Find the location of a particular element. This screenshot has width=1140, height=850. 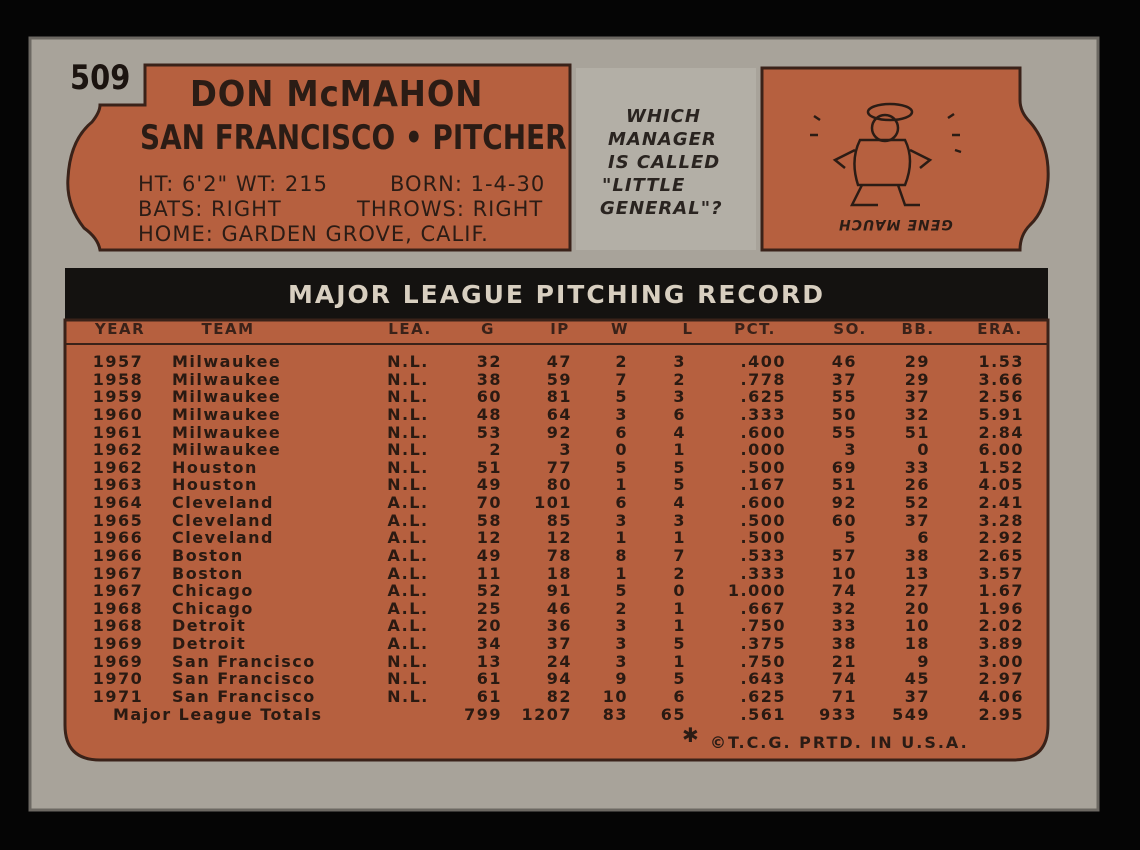

table-cell: 2 is located at coordinates (621, 361).